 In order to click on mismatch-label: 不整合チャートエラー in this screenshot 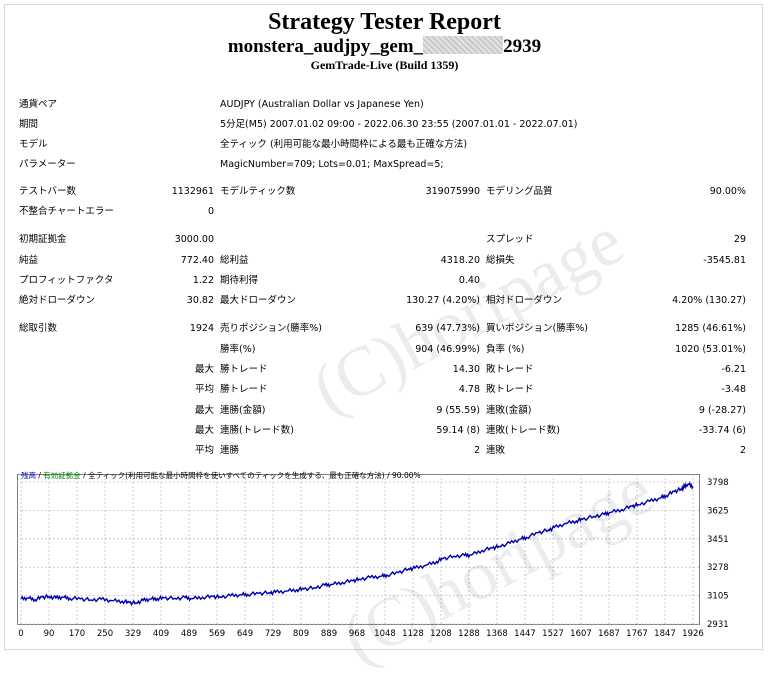, I will do `click(66, 211)`.